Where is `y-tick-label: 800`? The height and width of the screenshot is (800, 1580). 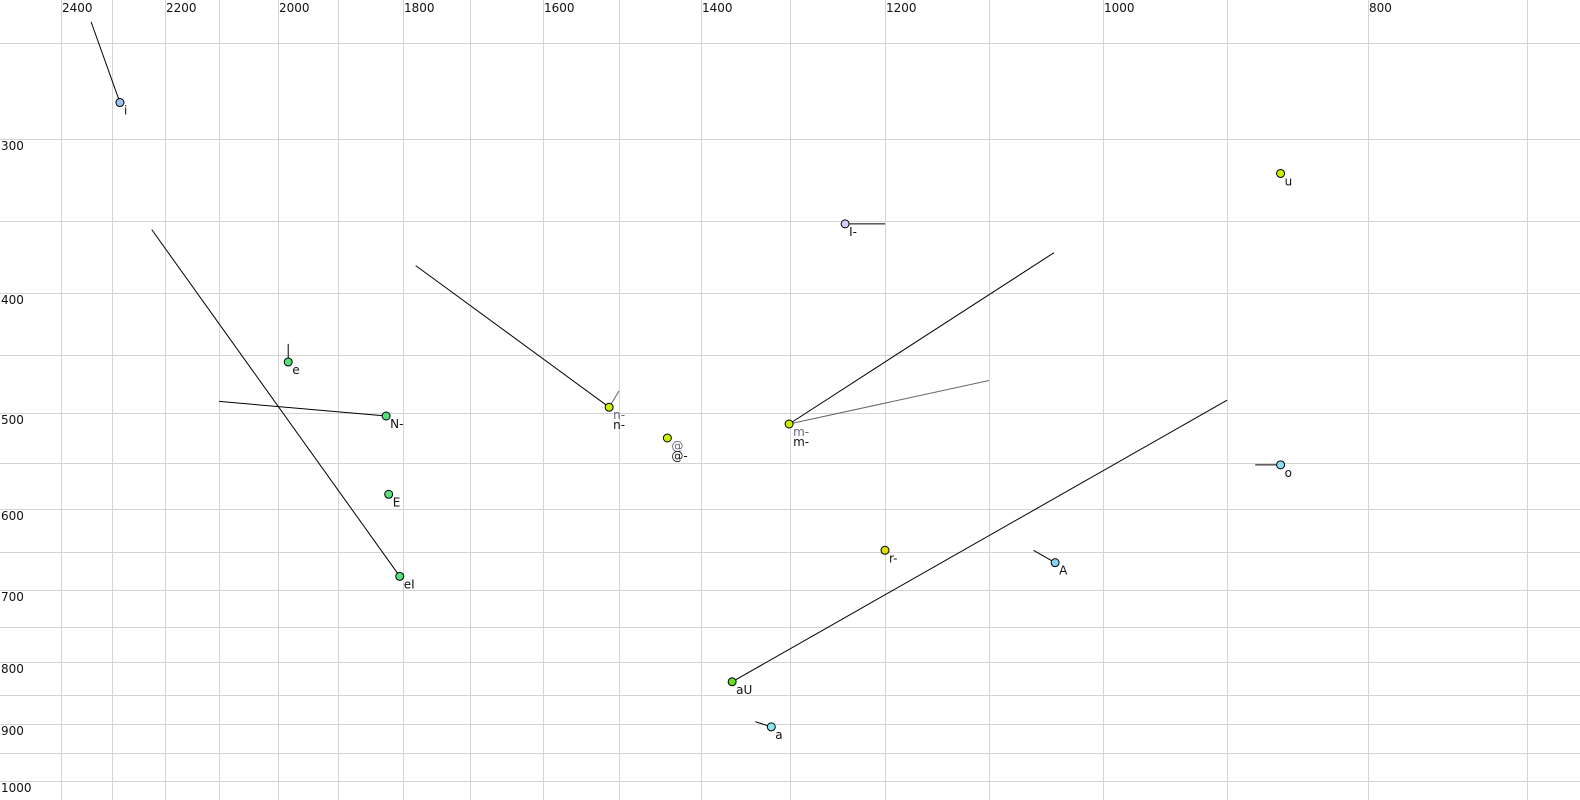 y-tick-label: 800 is located at coordinates (12, 669).